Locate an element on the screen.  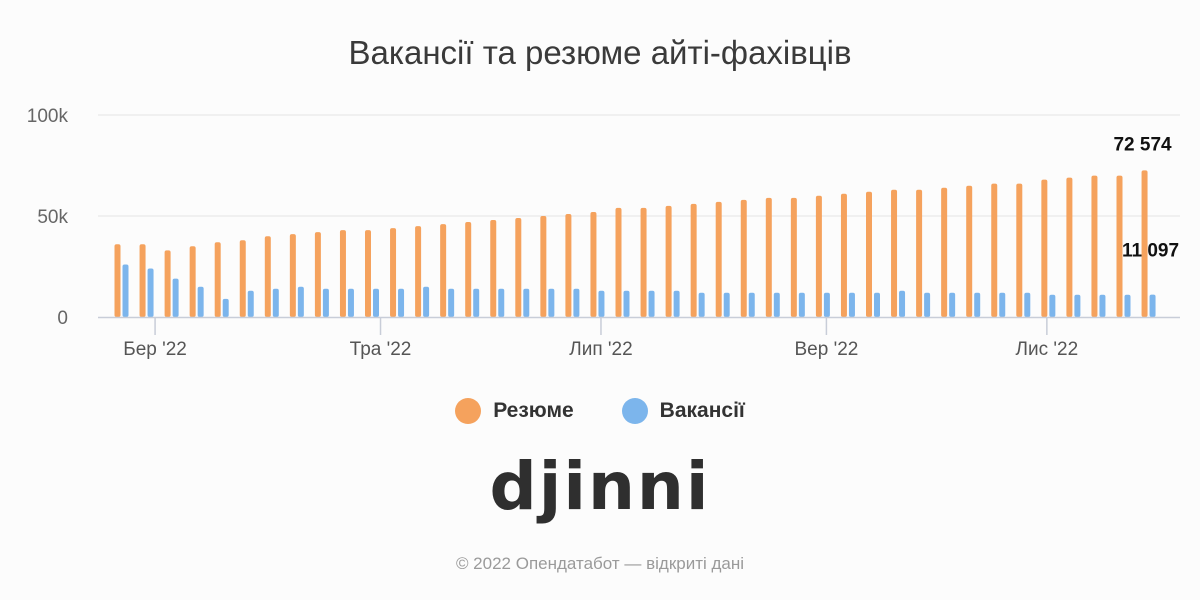
data-label: 11 097 is located at coordinates (1150, 251).